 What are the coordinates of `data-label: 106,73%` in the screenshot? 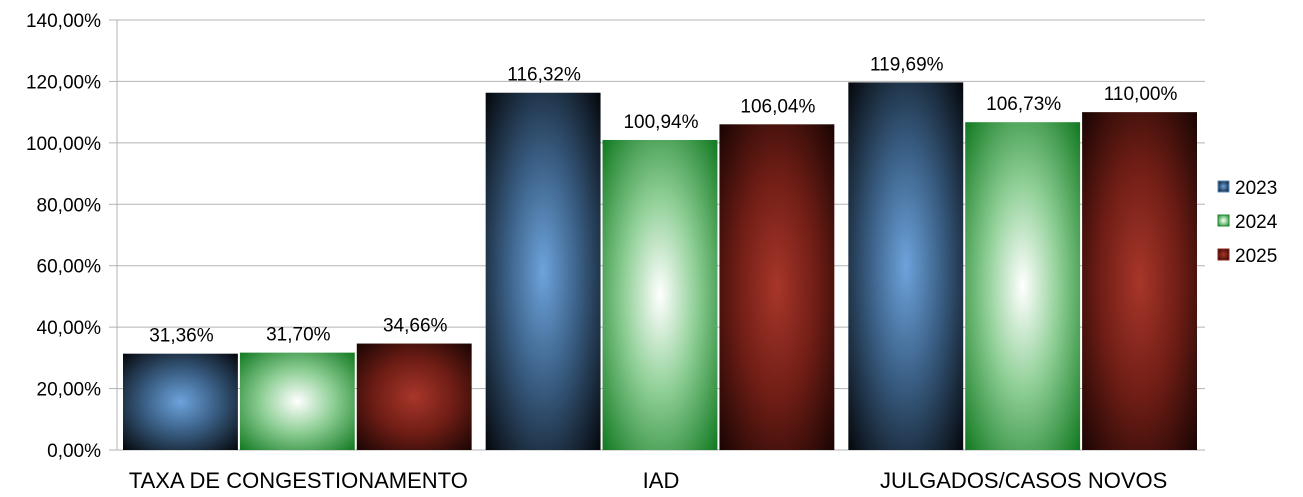 It's located at (1023, 104).